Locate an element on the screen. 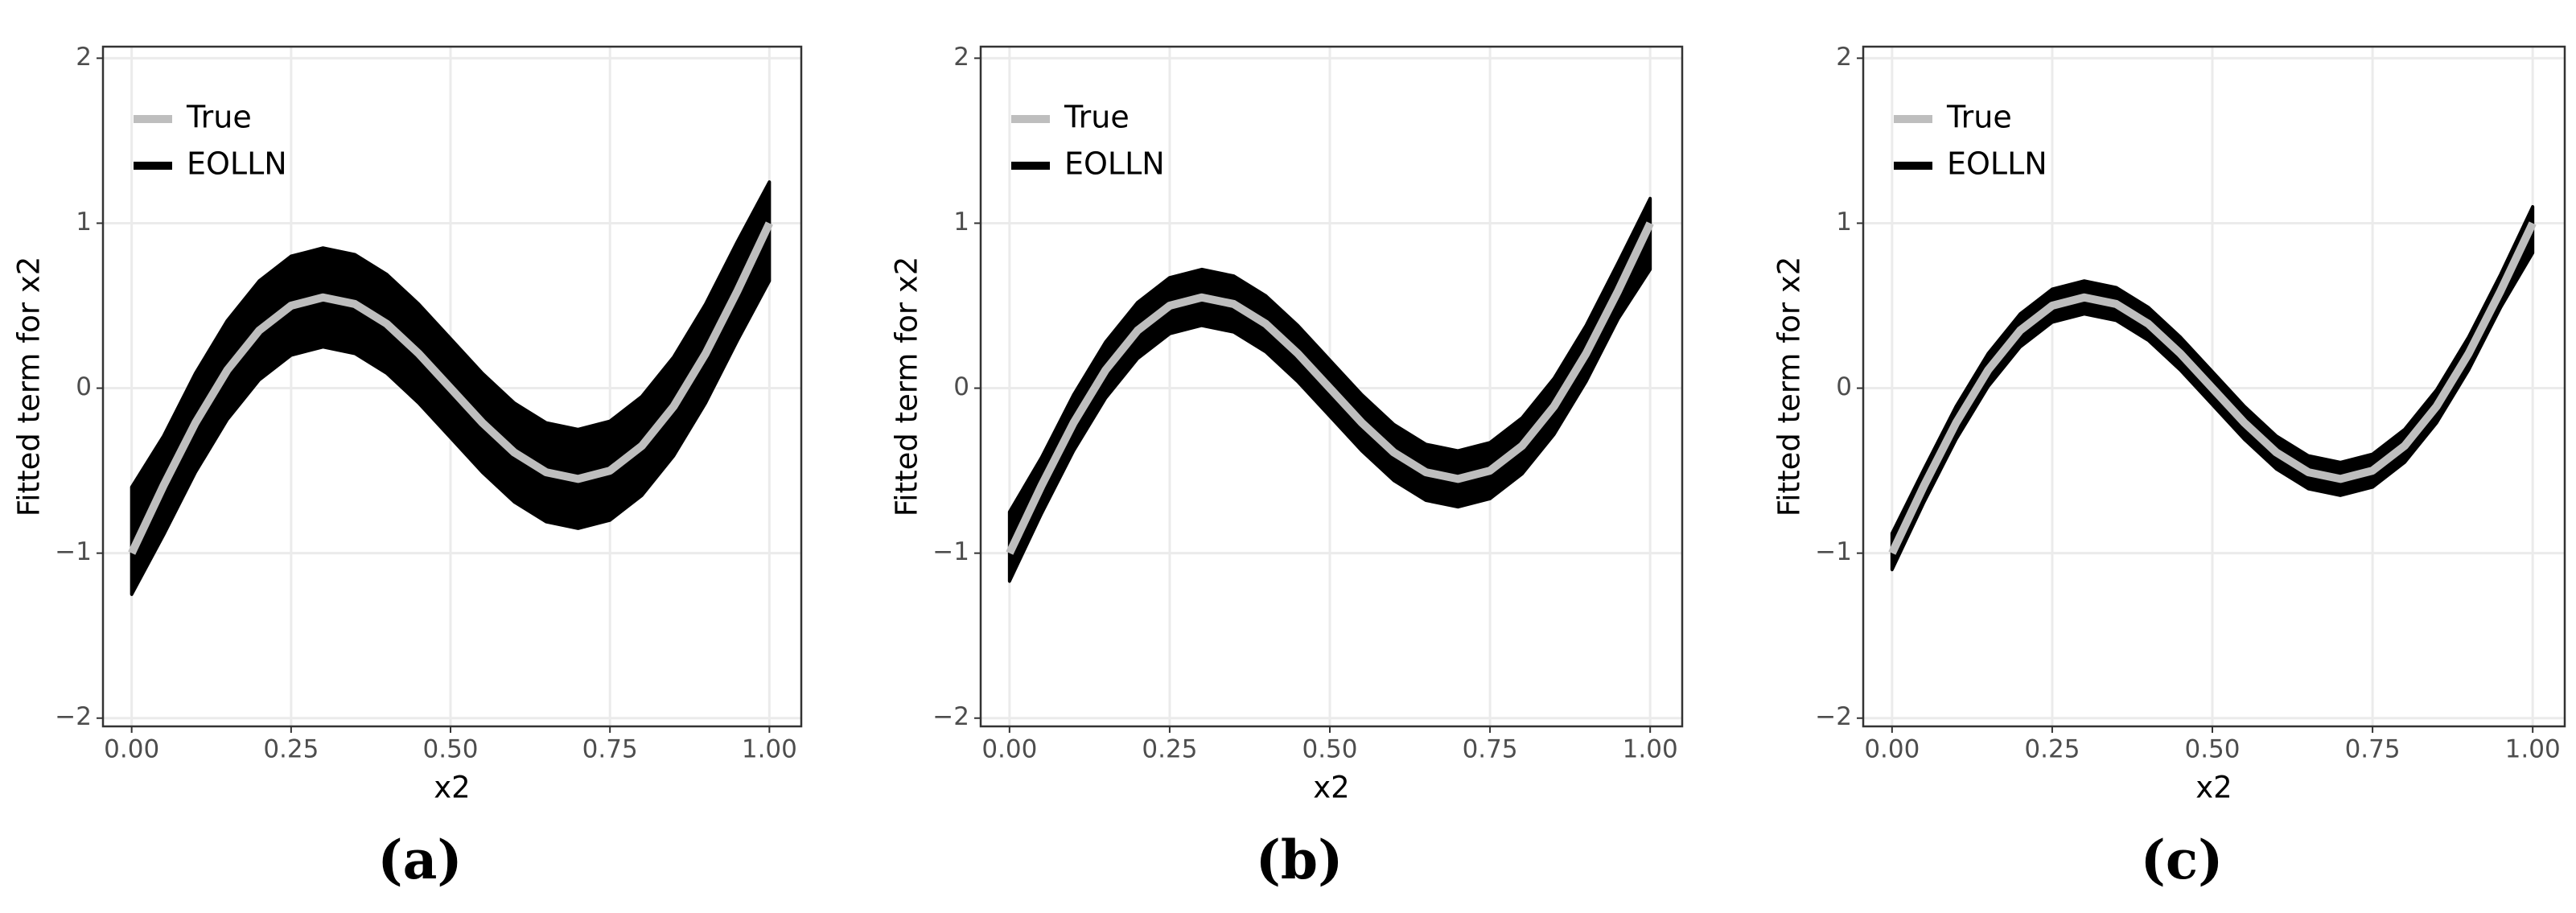 This screenshot has width=2576, height=913. caption: (c) is located at coordinates (2182, 860).